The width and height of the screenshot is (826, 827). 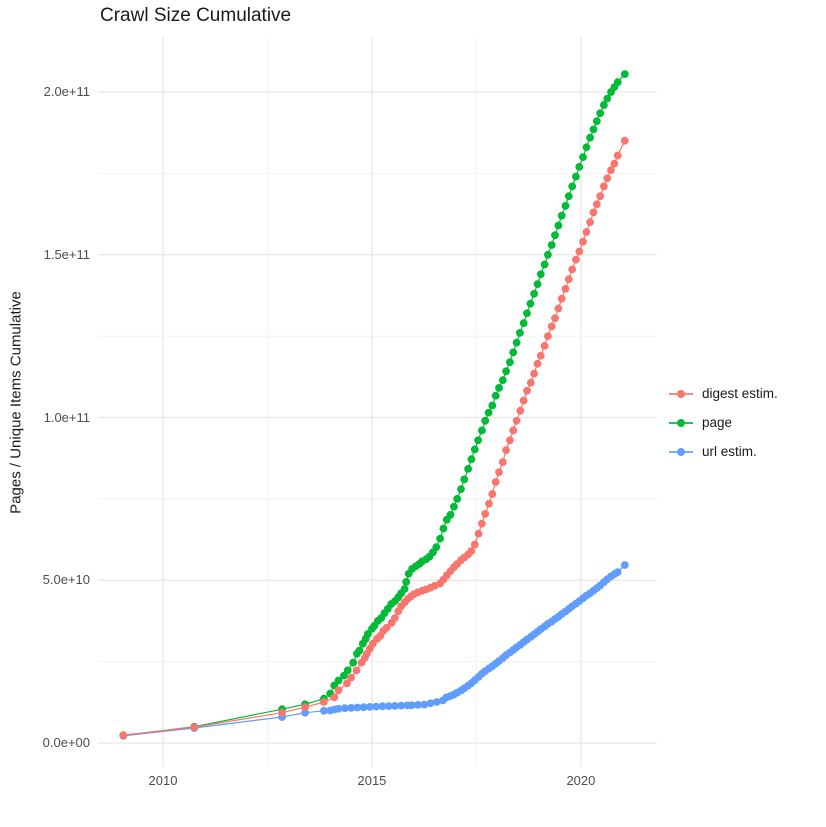 What do you see at coordinates (723, 422) in the screenshot?
I see `legend: digest estim. page url estim.` at bounding box center [723, 422].